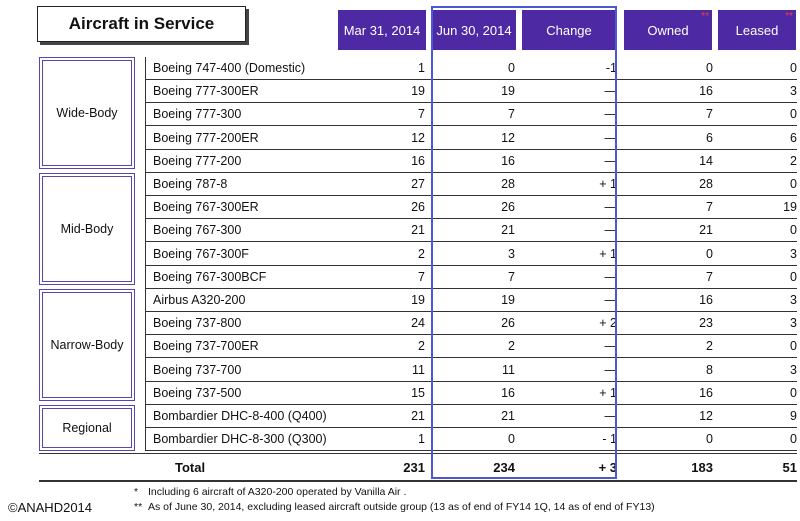 The height and width of the screenshot is (521, 800). I want to click on table-divider-name, so click(145, 254).